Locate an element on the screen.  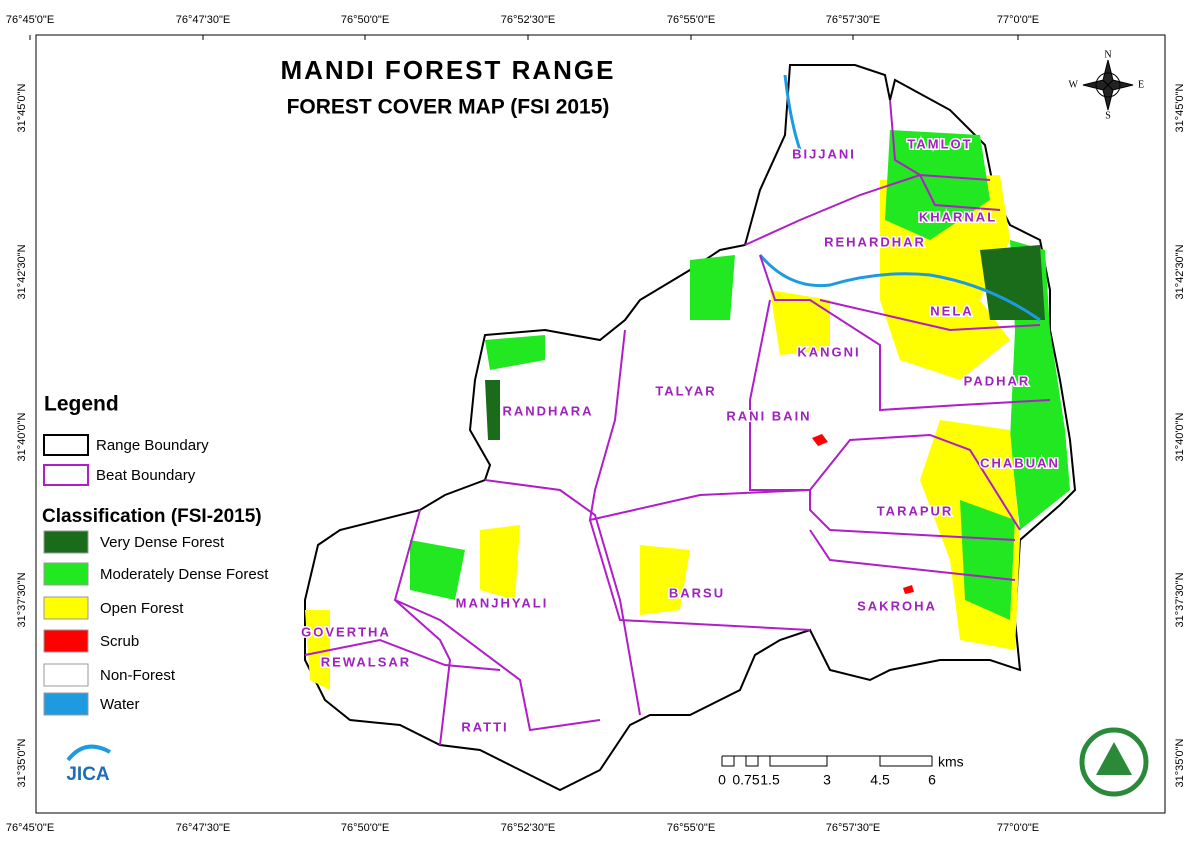
logo-text: JICA is located at coordinates (88, 774).